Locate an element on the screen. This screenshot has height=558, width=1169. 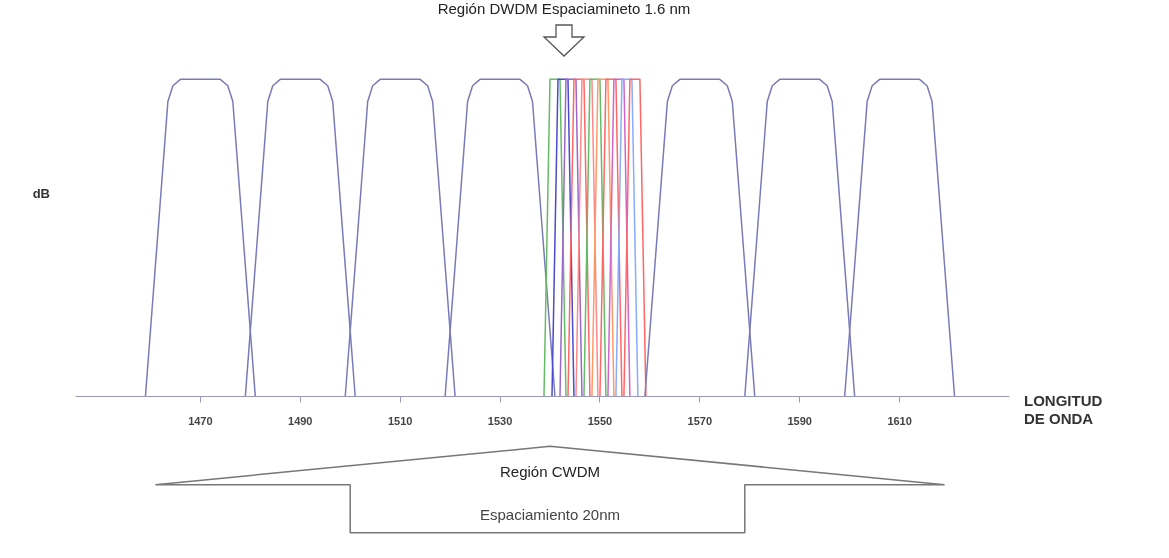
x-tick-label: 1490 is located at coordinates (300, 420).